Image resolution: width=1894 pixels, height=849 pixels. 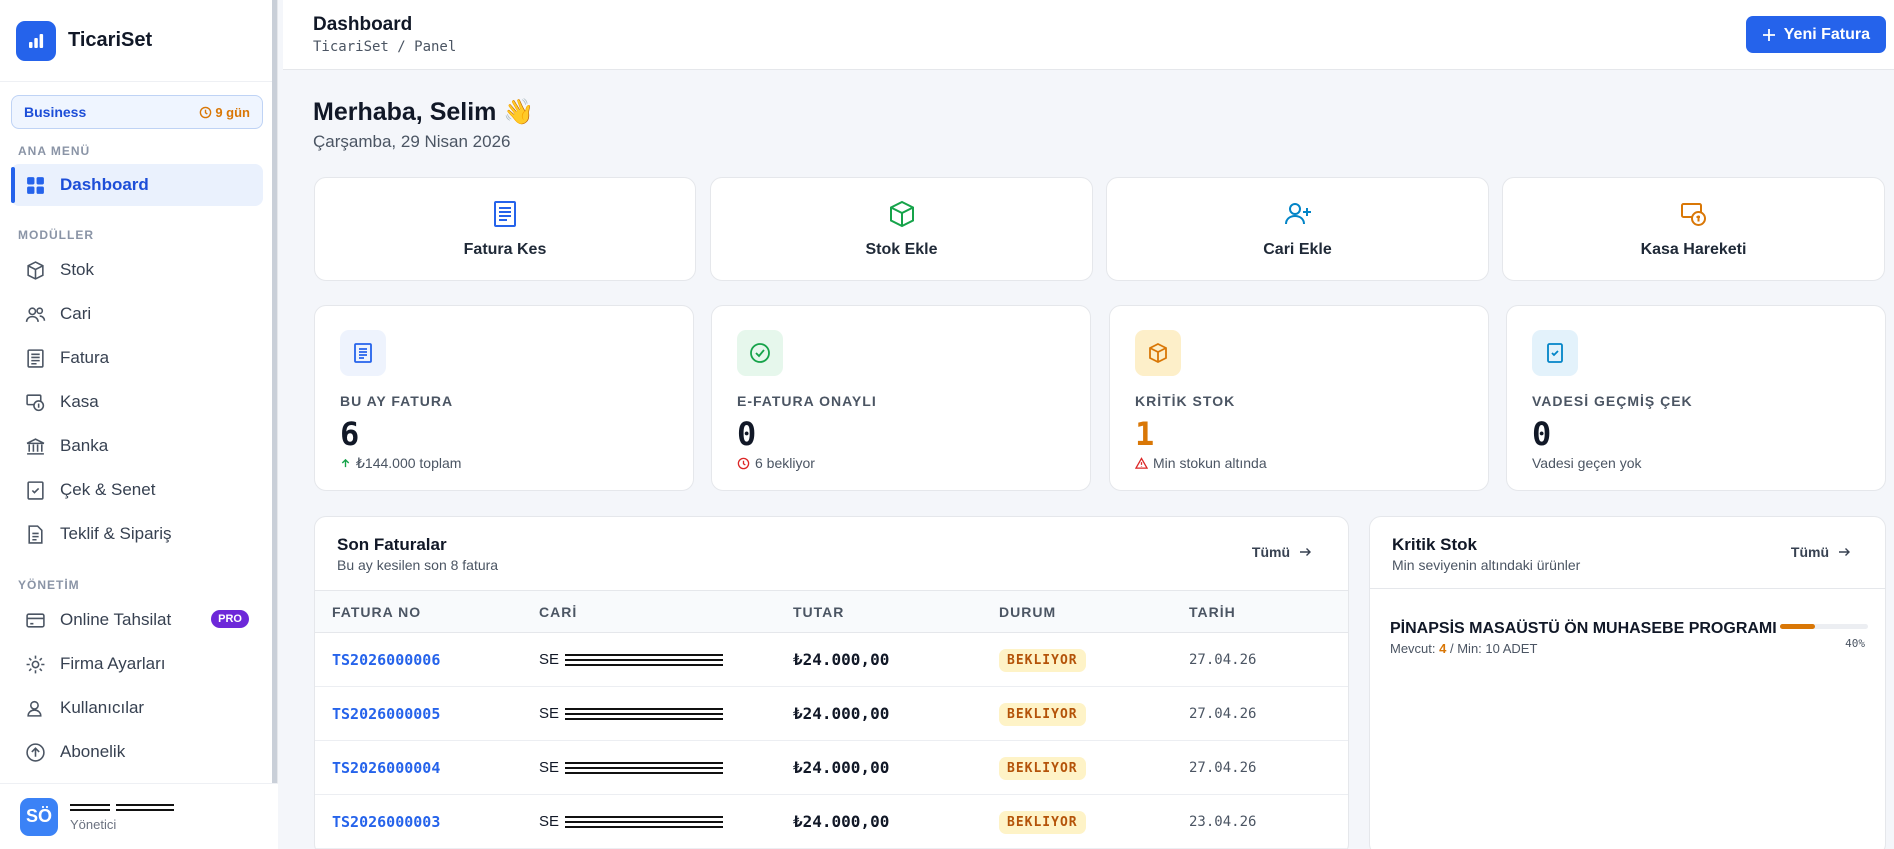 What do you see at coordinates (35, 314) in the screenshot?
I see `users-icon` at bounding box center [35, 314].